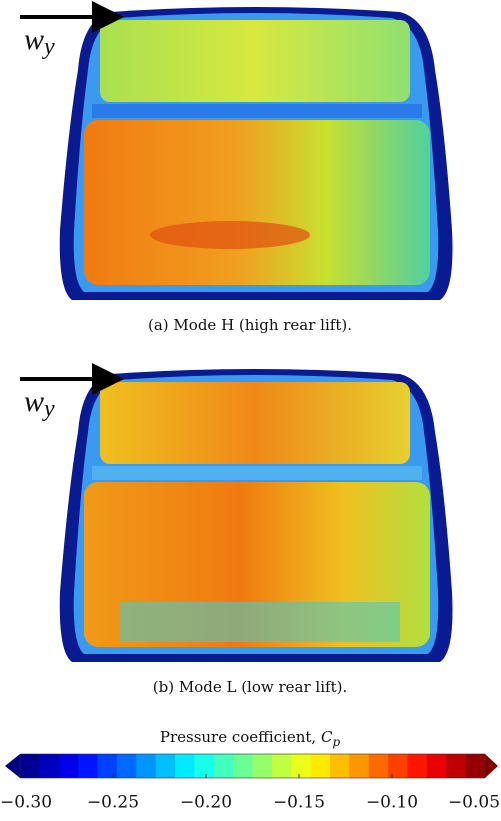 Image resolution: width=501 pixels, height=821 pixels. Describe the element at coordinates (12, 766) in the screenshot. I see `colorbar-end-low` at that location.